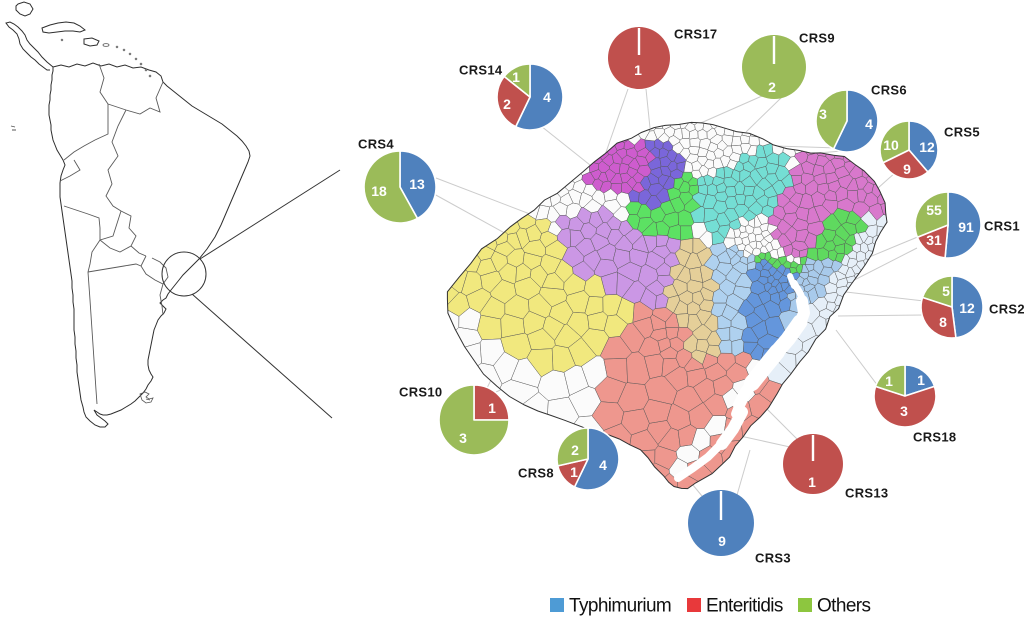  I want to click on svg-text: CRS17, so click(695, 34).